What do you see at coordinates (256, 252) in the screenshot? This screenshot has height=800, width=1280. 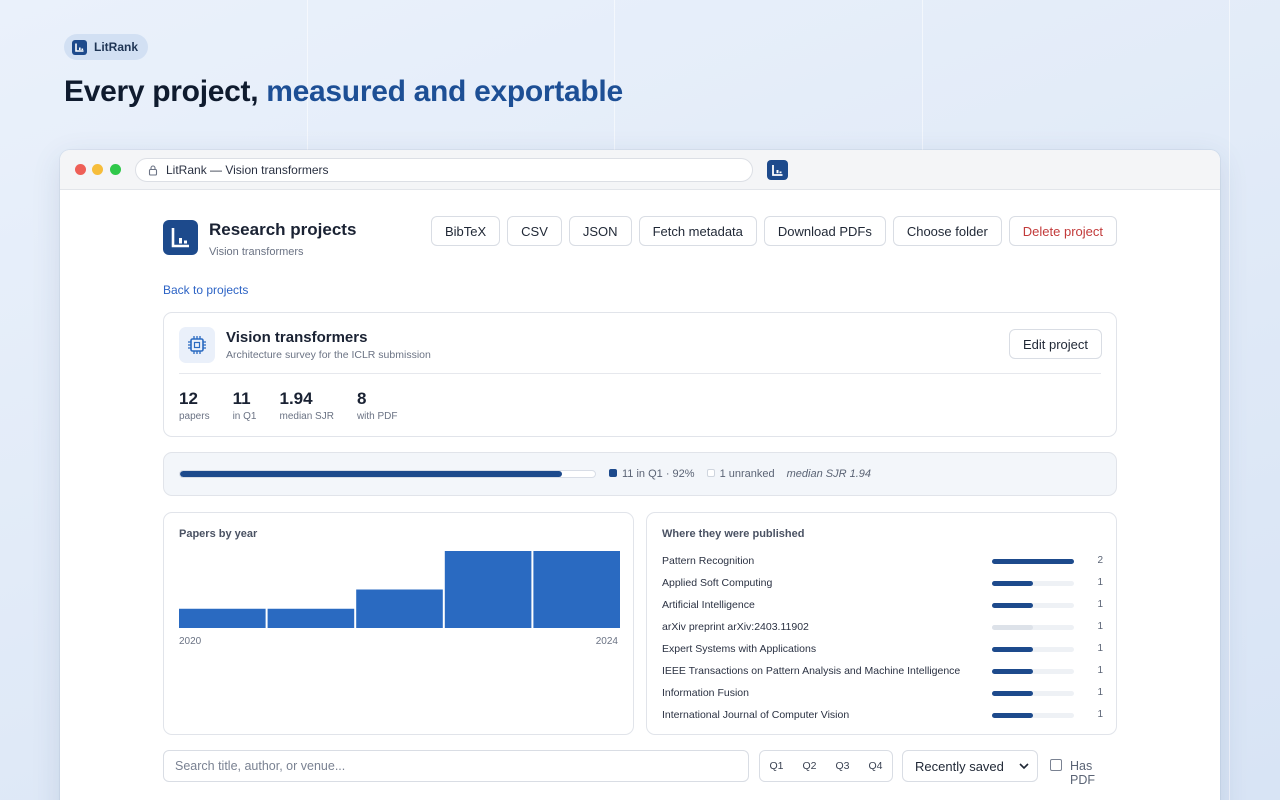 I see `page-subtitle: Vision transformers` at bounding box center [256, 252].